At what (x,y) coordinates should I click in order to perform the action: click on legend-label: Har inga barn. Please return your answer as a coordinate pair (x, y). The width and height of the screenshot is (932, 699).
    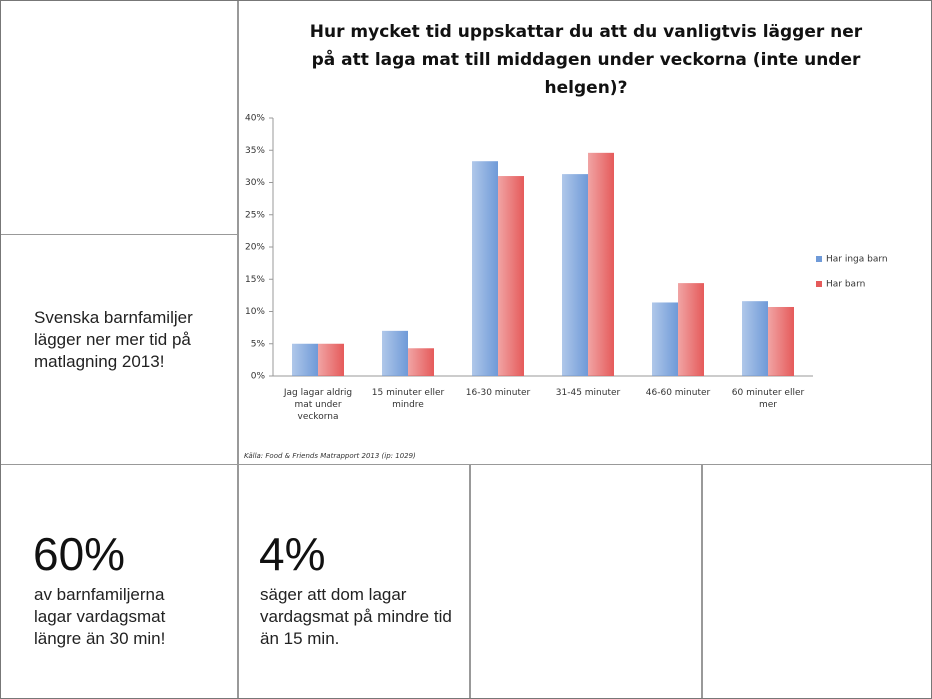
    Looking at the image, I should click on (857, 260).